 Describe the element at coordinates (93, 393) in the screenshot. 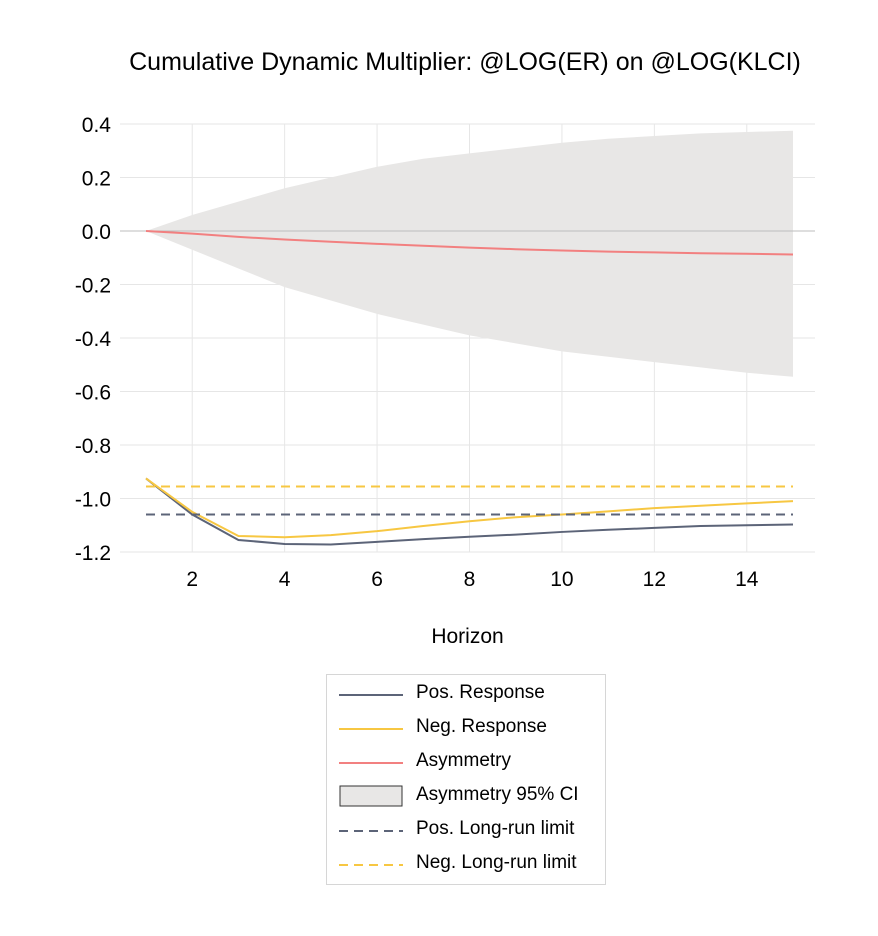

I see `y-tick-label: -0.6` at that location.